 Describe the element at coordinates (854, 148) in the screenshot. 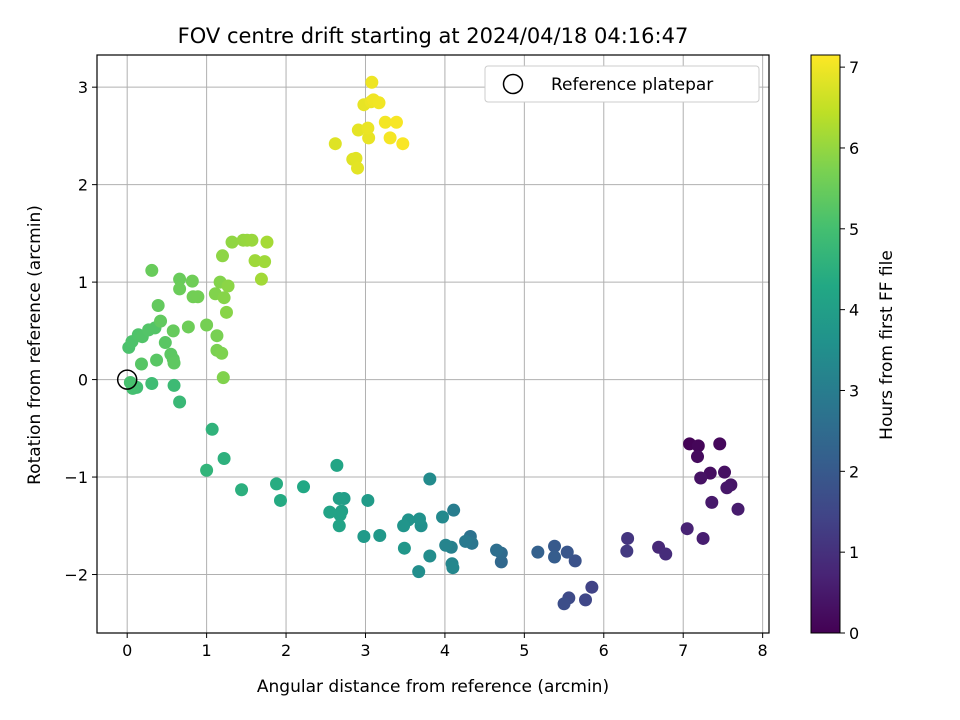

I see `colorbar-tick-label: 6` at that location.